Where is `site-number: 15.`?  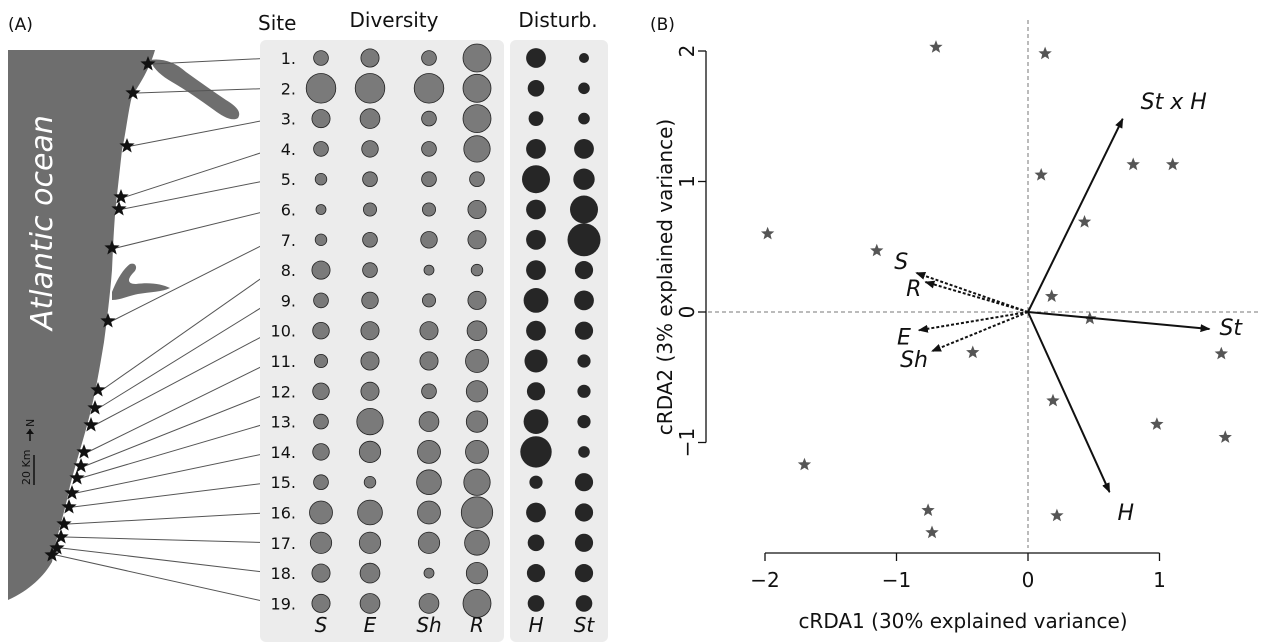 site-number: 15. is located at coordinates (283, 482).